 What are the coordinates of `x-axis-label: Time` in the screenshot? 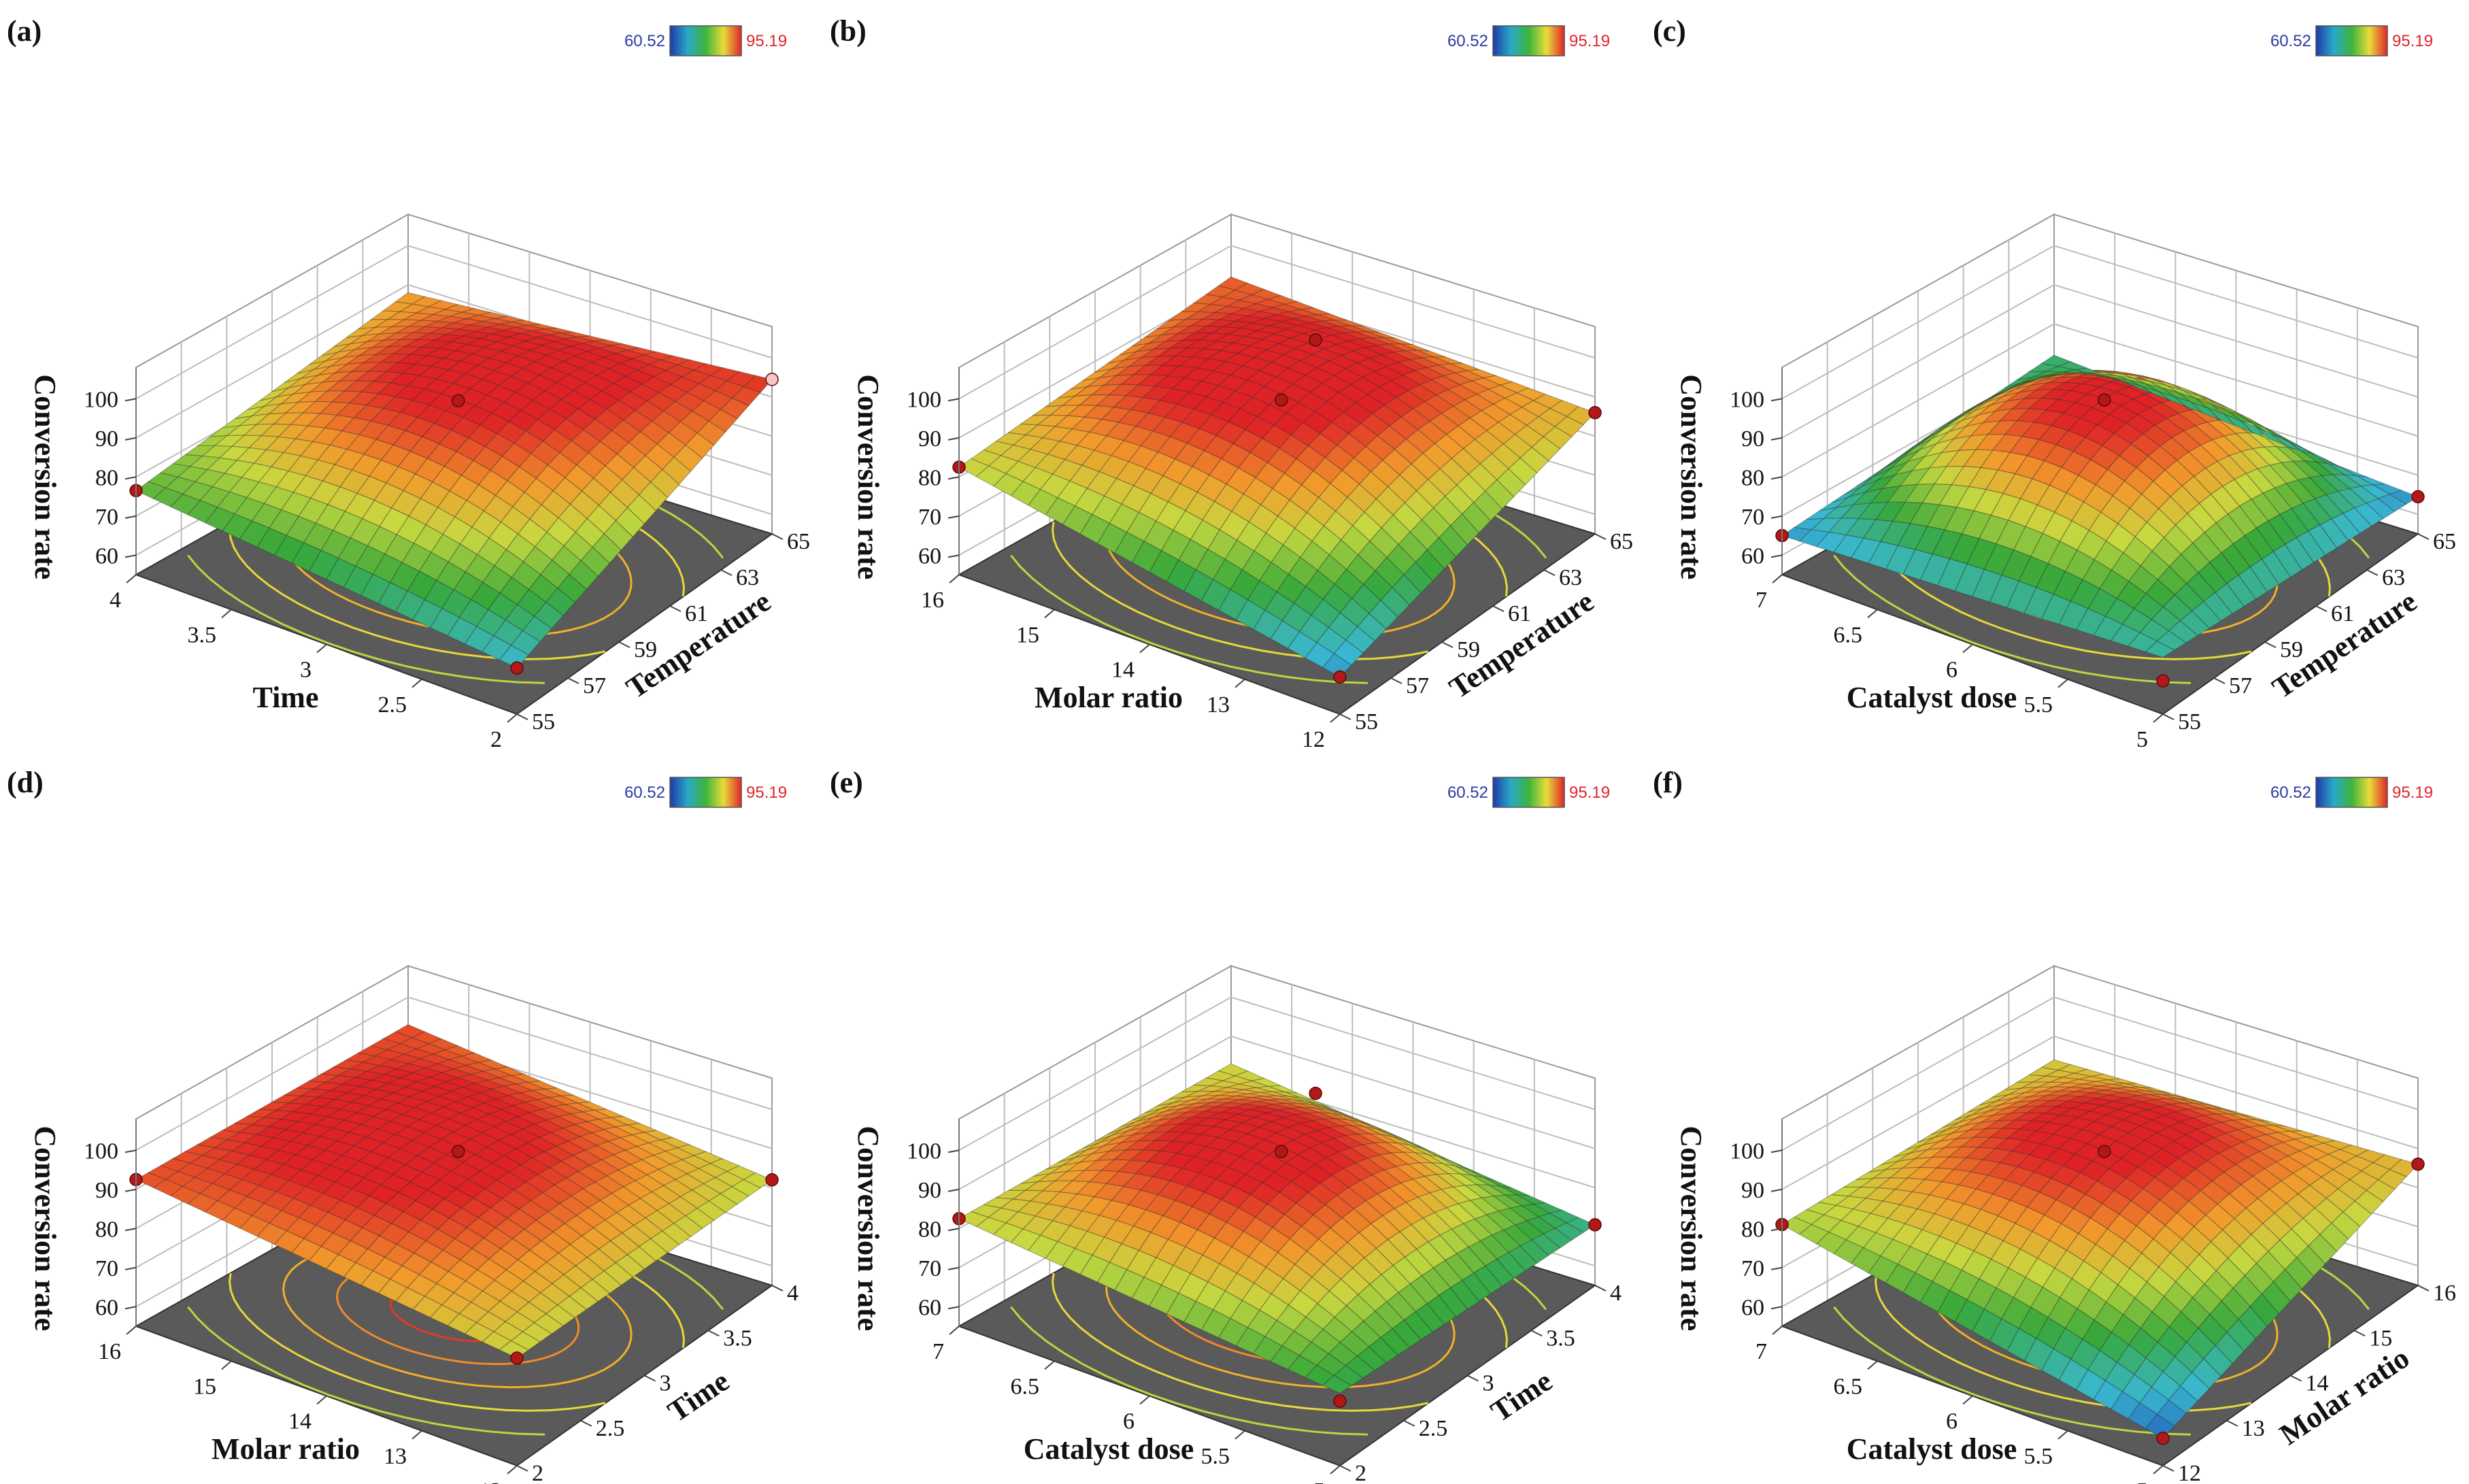 It's located at (286, 697).